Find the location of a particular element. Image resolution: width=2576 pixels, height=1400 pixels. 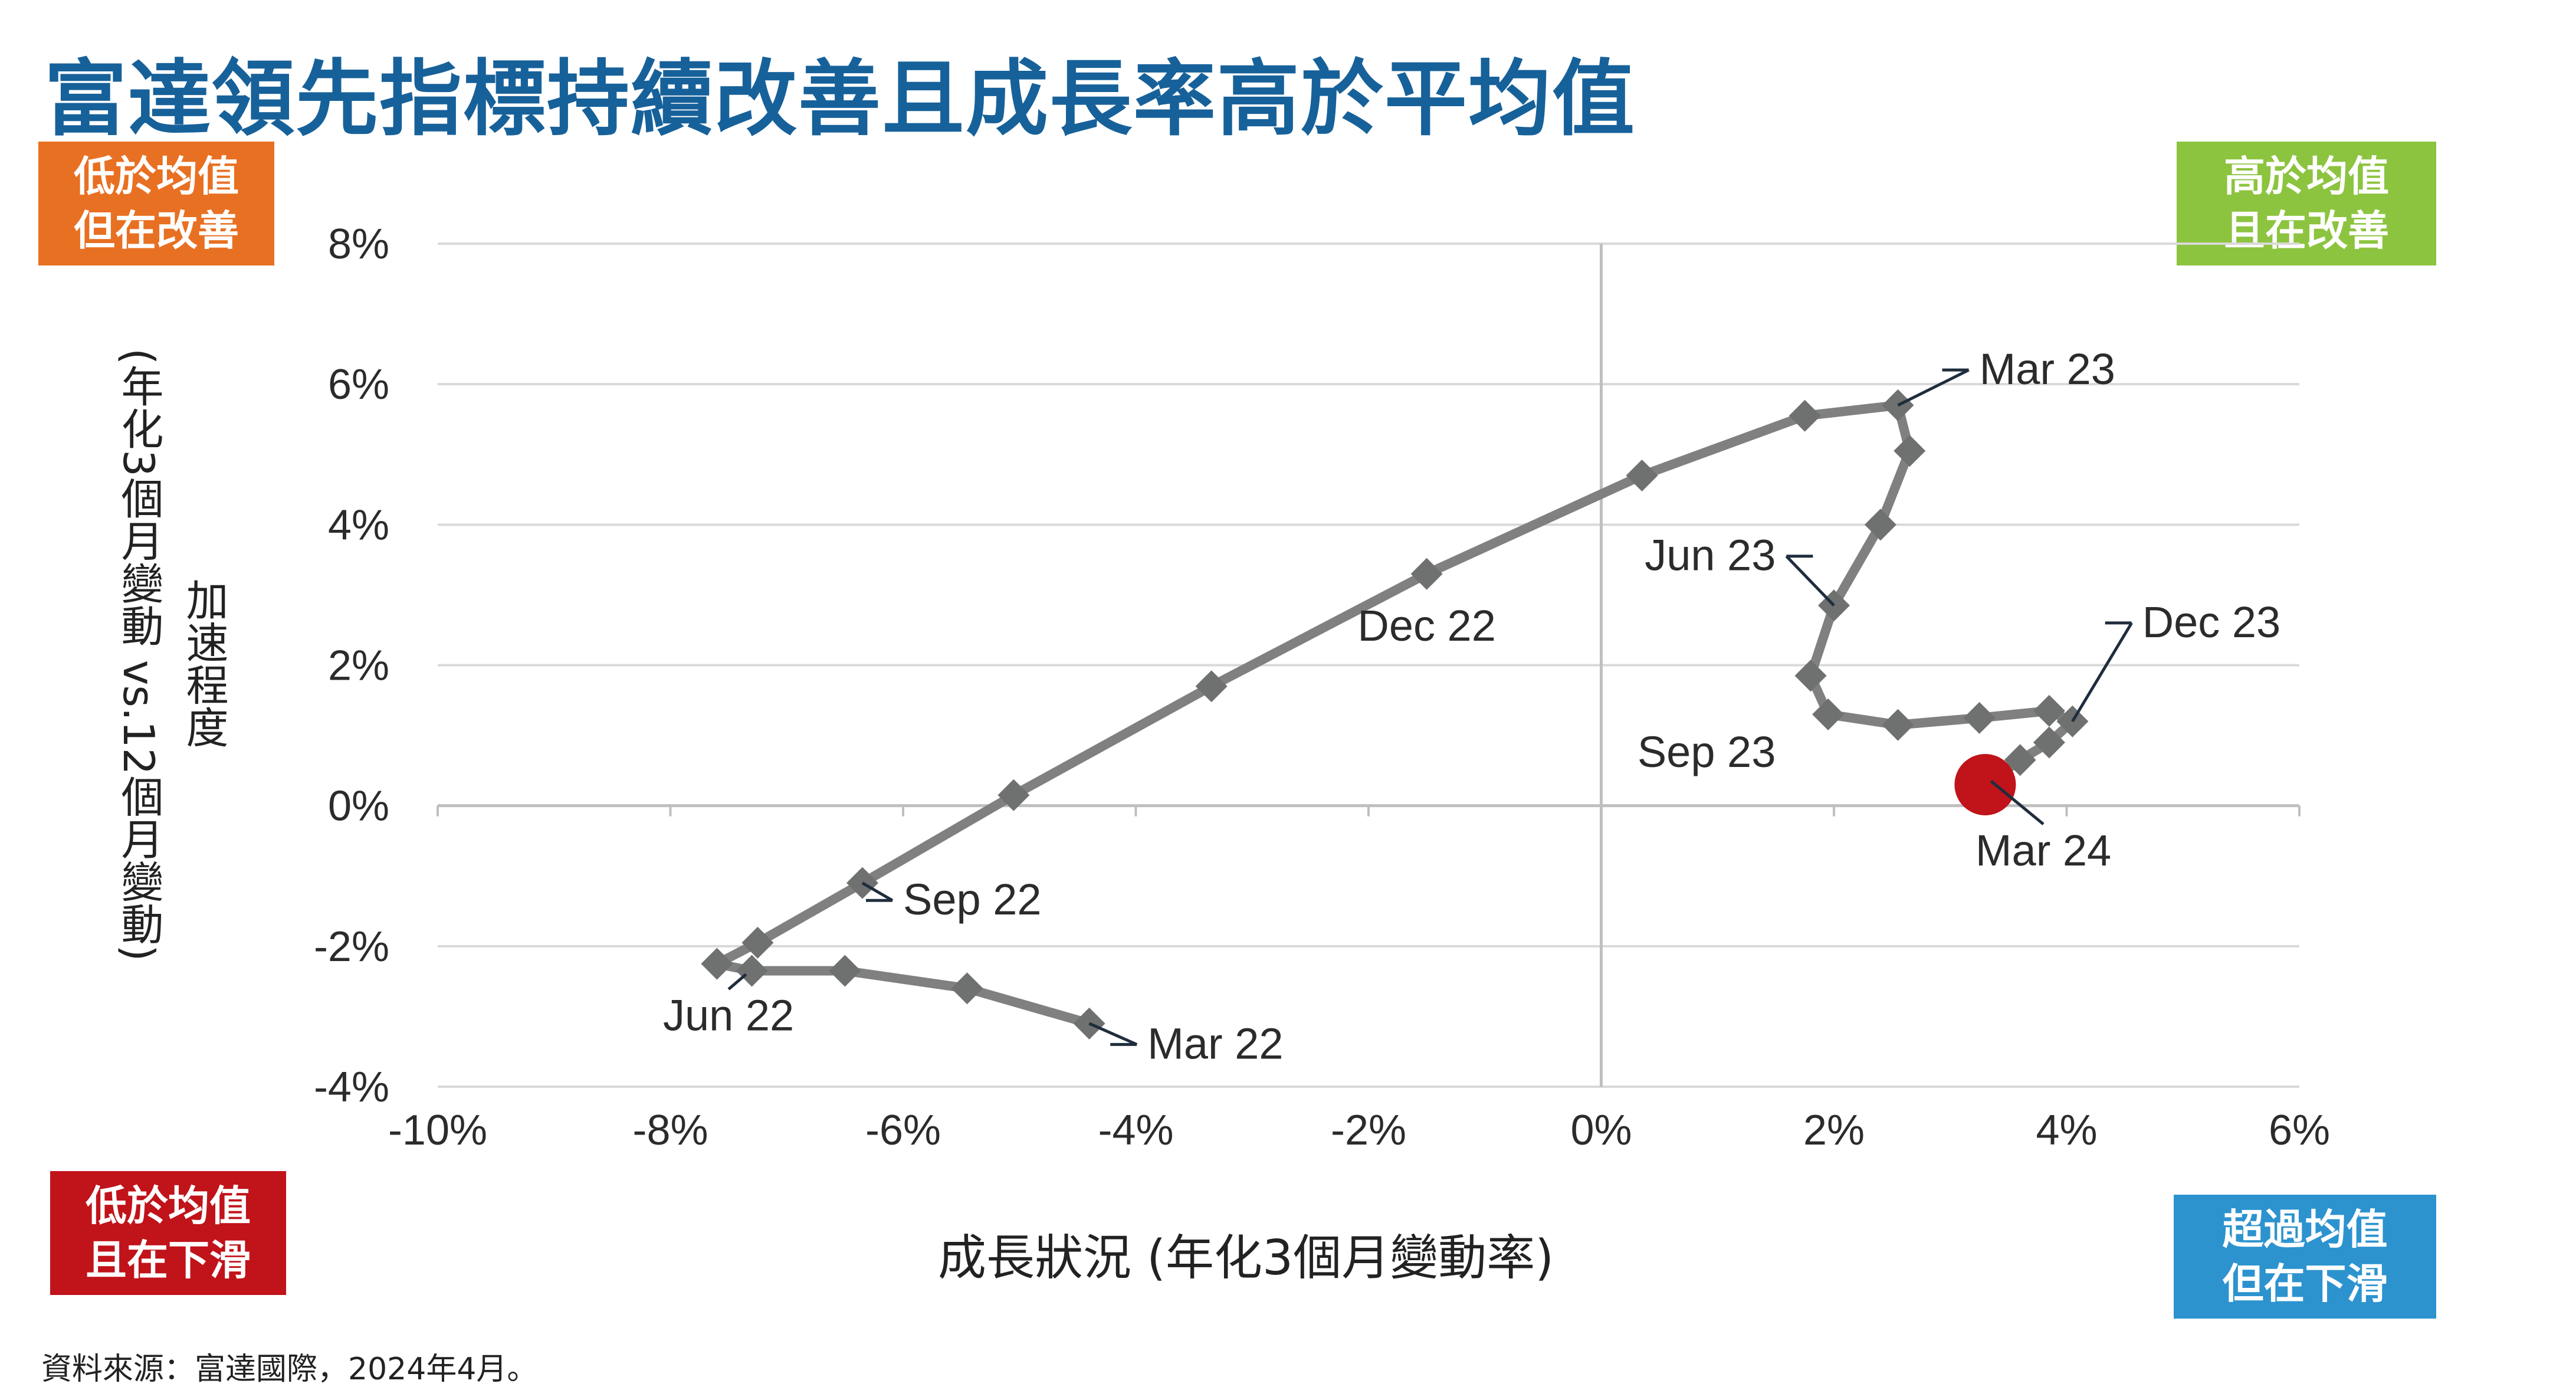

quadrant-label-line: 高於均值 is located at coordinates (2306, 176).